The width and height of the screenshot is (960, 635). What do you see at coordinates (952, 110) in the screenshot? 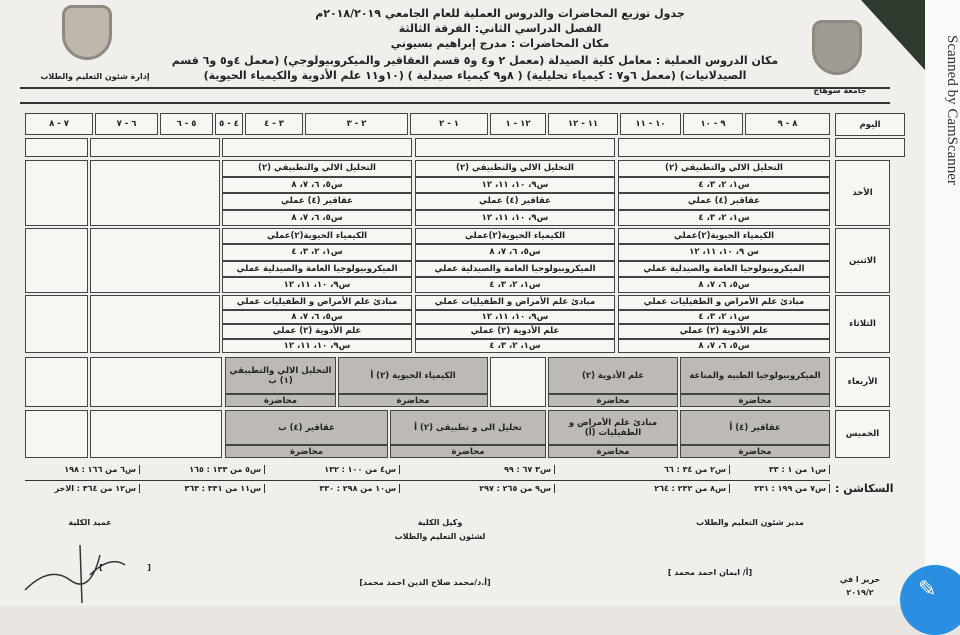
I see `watermark: Scanned by CamScanner` at bounding box center [952, 110].